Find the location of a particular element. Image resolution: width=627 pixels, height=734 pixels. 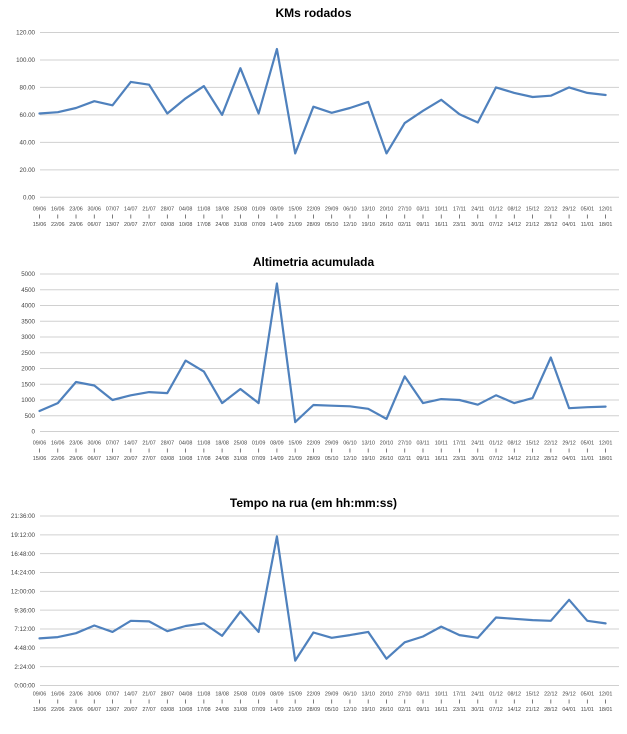

x-axis-week-end-label: 04/01 is located at coordinates (569, 710).